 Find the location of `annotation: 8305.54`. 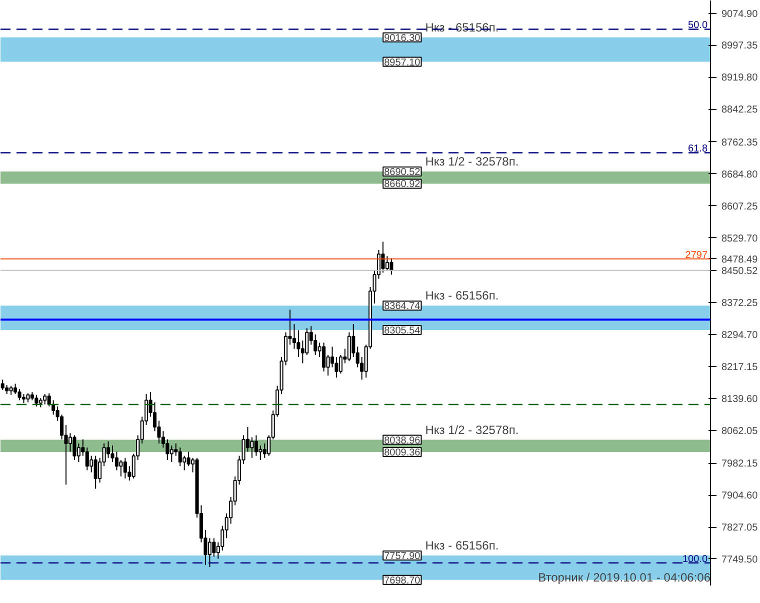

annotation: 8305.54 is located at coordinates (402, 331).